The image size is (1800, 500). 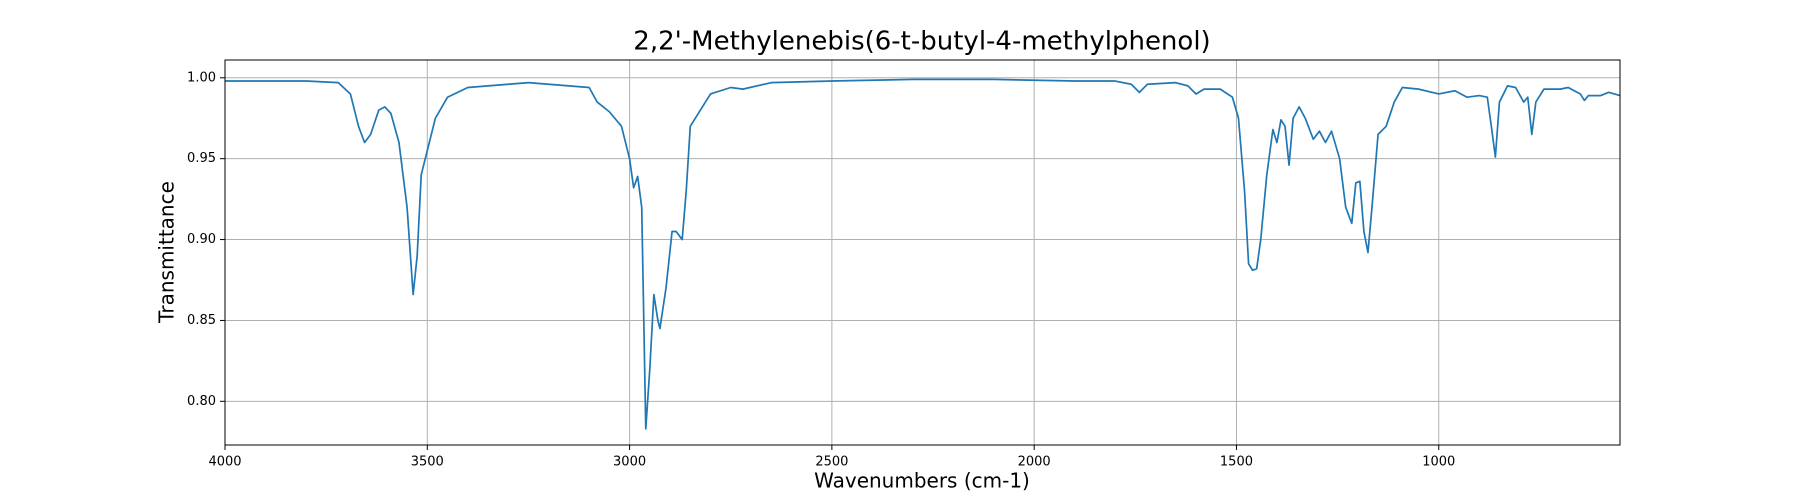 I want to click on x-tick-label: 2500, so click(x=831, y=462).